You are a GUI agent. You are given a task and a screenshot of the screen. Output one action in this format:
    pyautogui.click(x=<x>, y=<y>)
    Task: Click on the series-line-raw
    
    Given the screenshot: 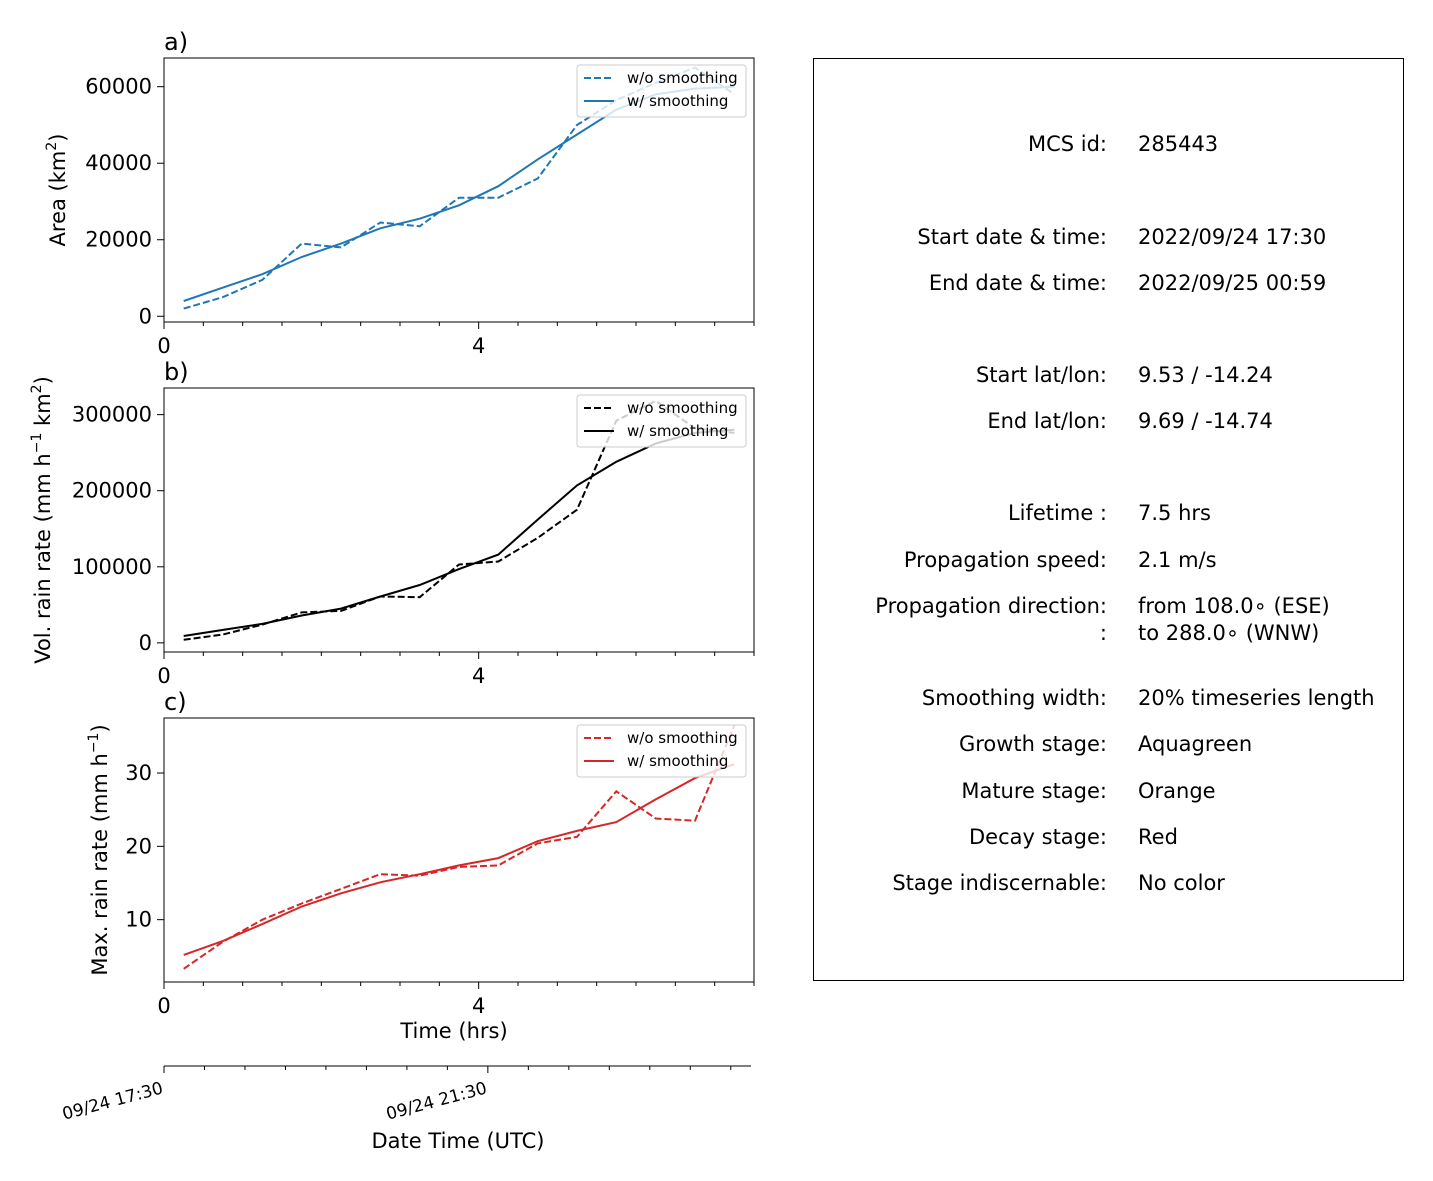 What is the action you would take?
    pyautogui.click(x=459, y=847)
    